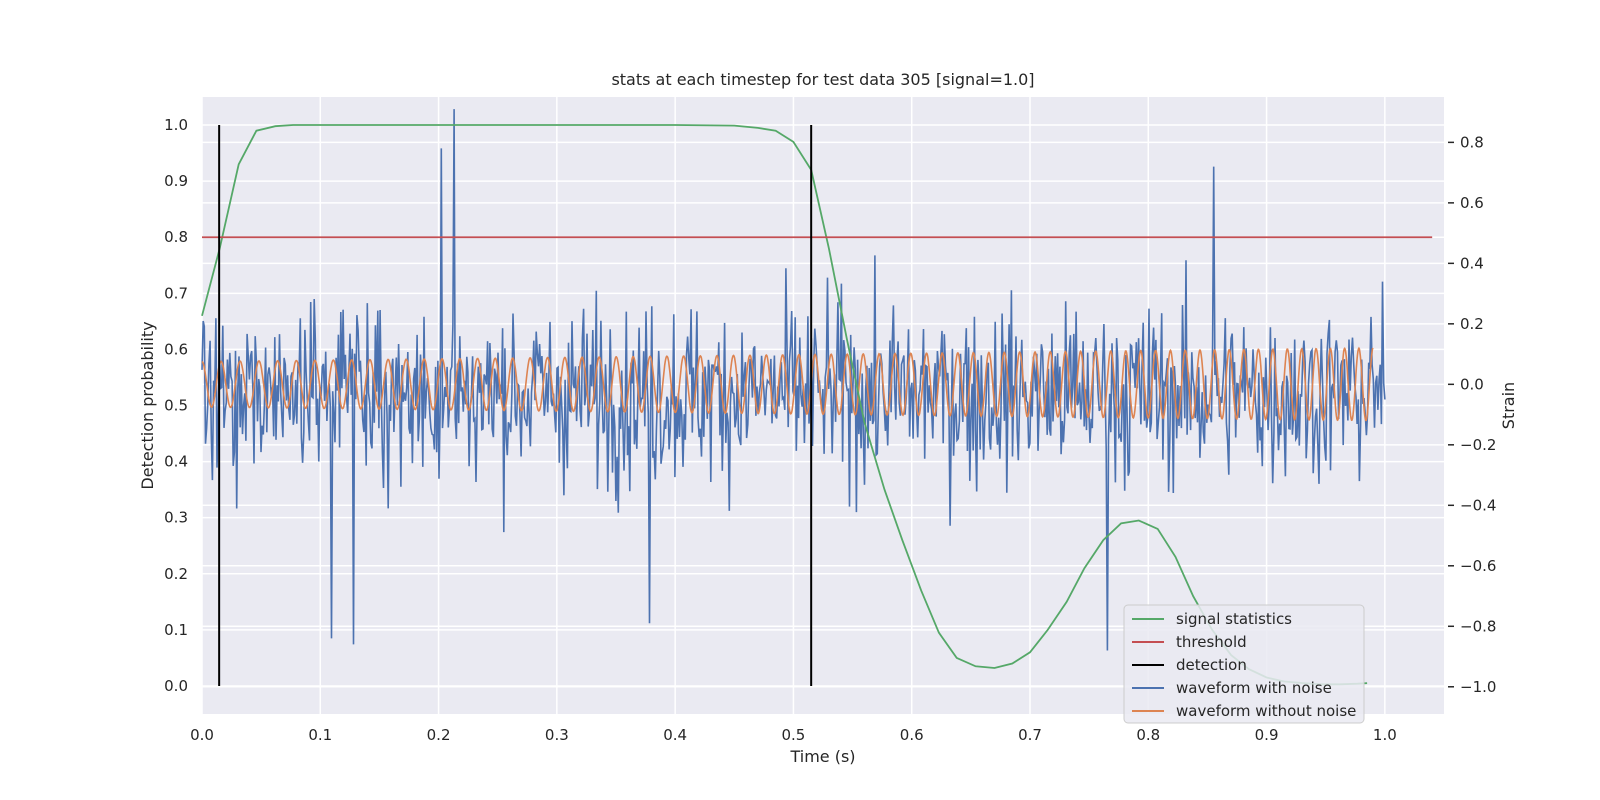 The height and width of the screenshot is (800, 1600). Describe the element at coordinates (1472, 263) in the screenshot. I see `y-right-tick-label: 0.4` at that location.